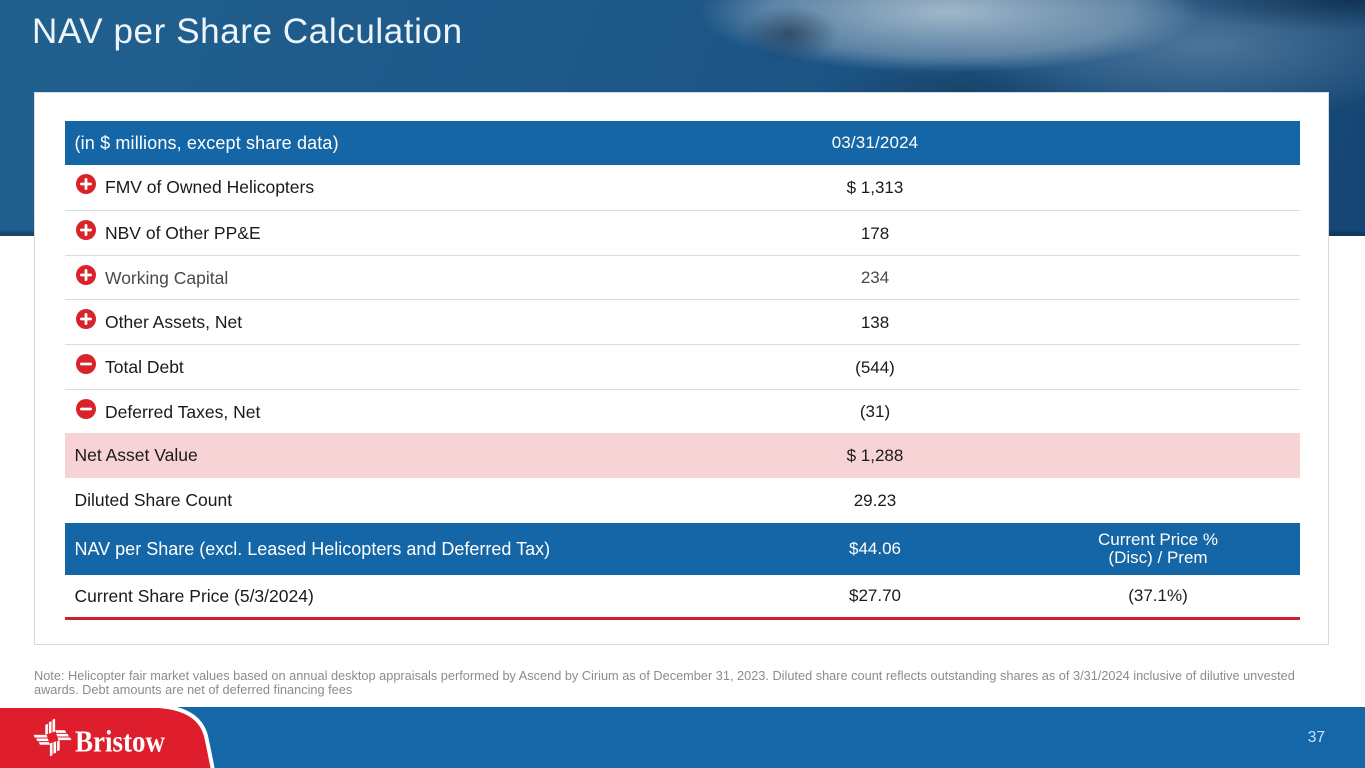  Describe the element at coordinates (120, 741) in the screenshot. I see `svg-text: Bristow` at that location.